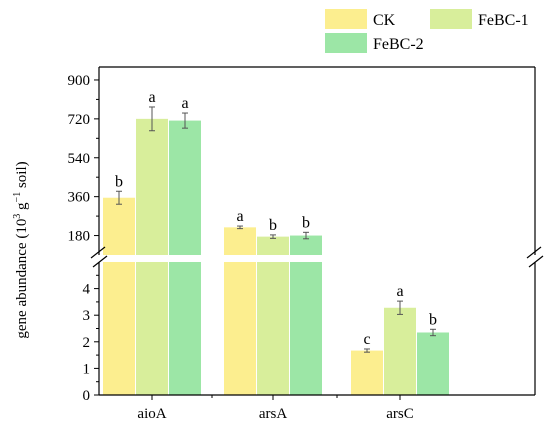 This screenshot has height=432, width=550. I want to click on bar-CK-arsC, so click(367, 372).